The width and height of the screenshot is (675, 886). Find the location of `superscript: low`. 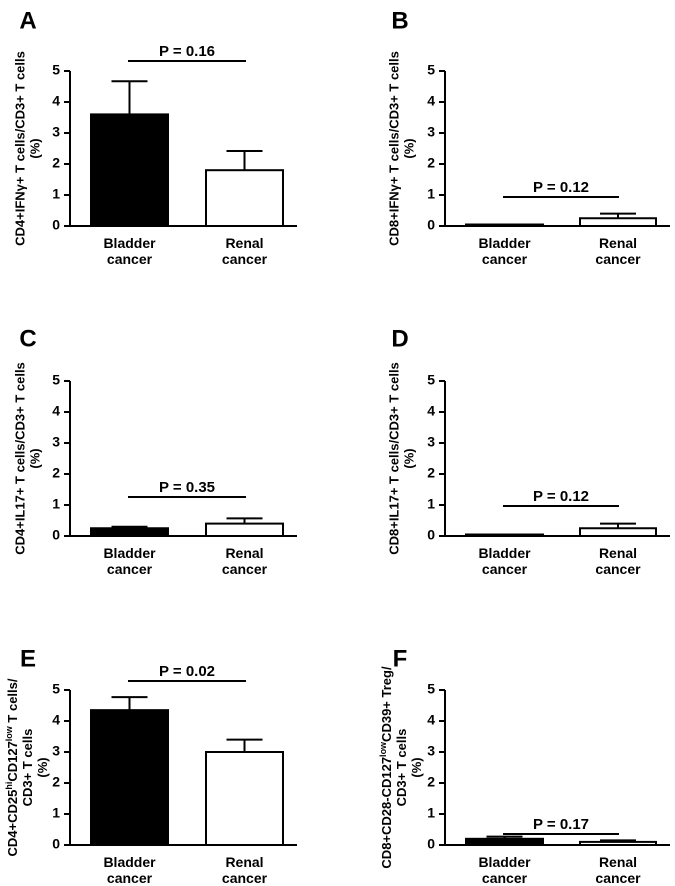

superscript: low is located at coordinates (383, 749).